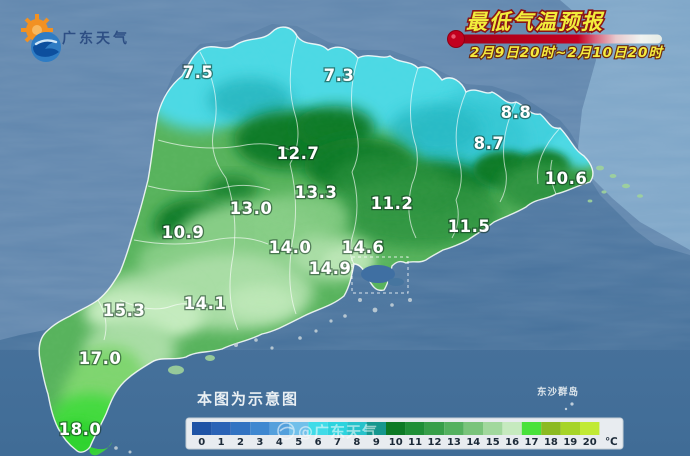 The image size is (690, 456). What do you see at coordinates (512, 442) in the screenshot?
I see `legend-tick-16: 16` at bounding box center [512, 442].